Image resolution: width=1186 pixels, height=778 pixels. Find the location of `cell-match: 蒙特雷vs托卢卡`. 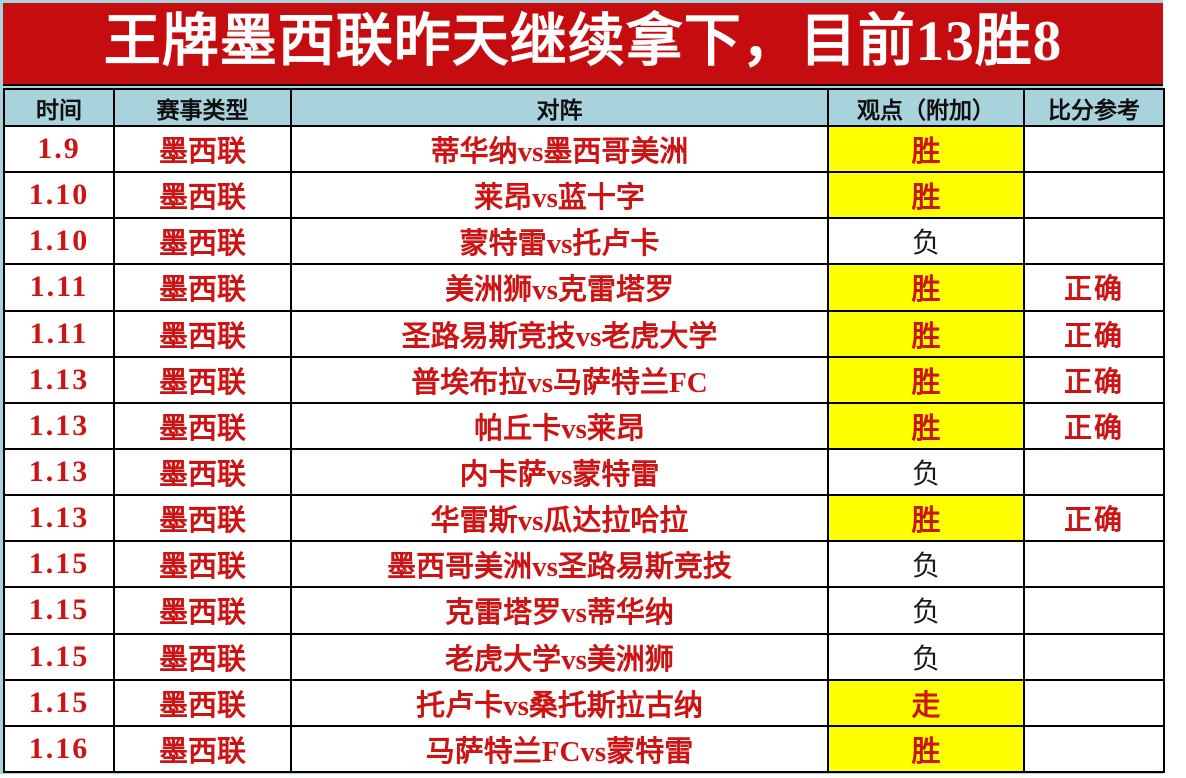

cell-match: 蒙特雷vs托卢卡 is located at coordinates (559, 241).